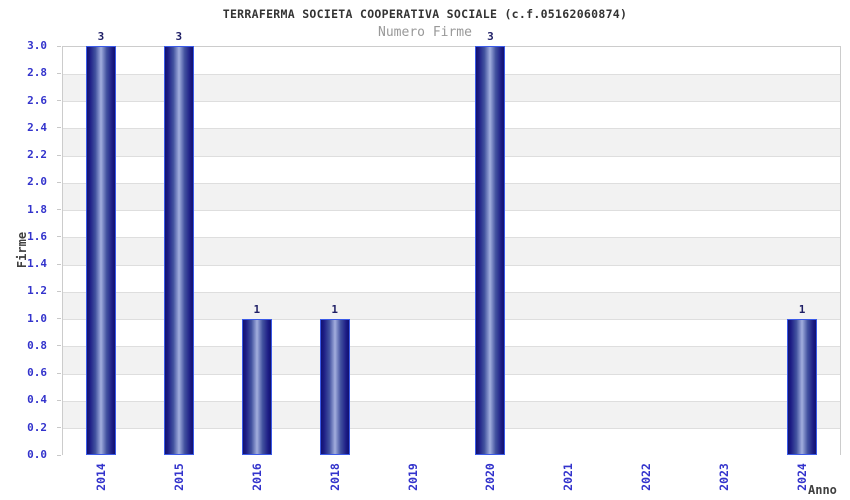 The width and height of the screenshot is (850, 500). I want to click on x-tick-label: 2021, so click(568, 477).